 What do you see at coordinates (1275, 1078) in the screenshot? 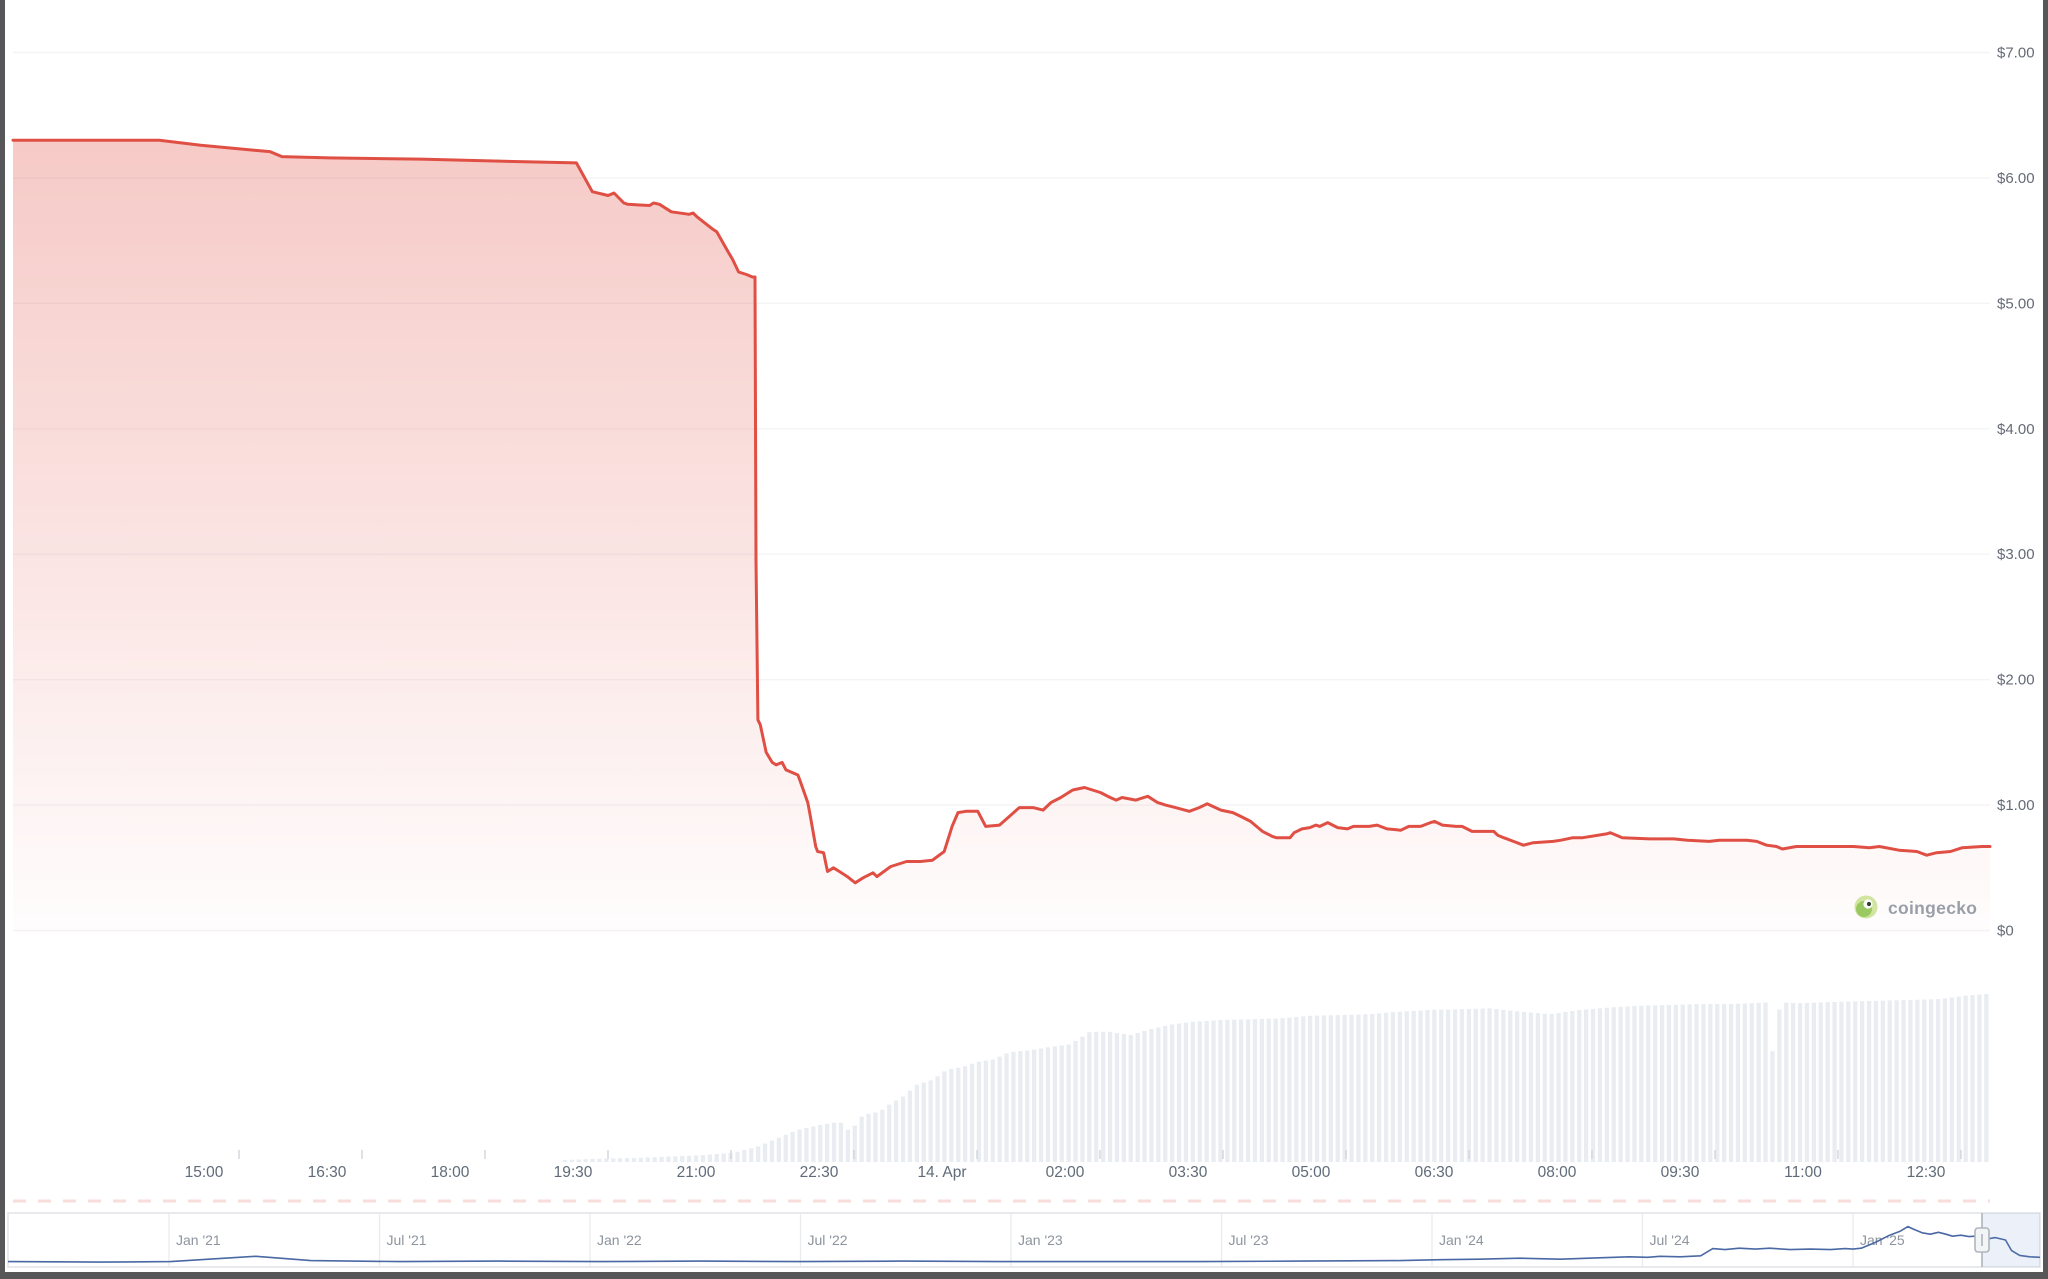
I see `volume-bars` at bounding box center [1275, 1078].